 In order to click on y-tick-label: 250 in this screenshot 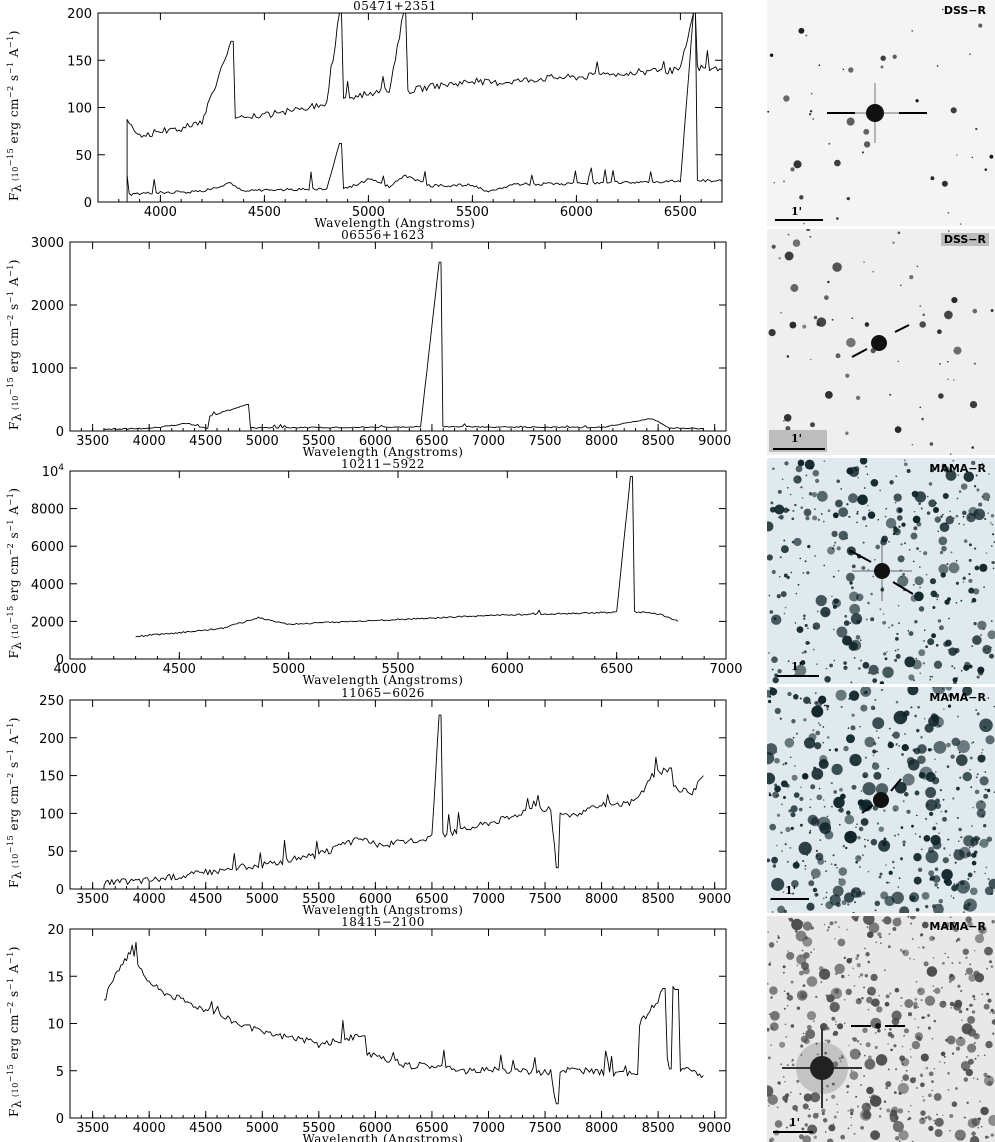, I will do `click(51, 701)`.